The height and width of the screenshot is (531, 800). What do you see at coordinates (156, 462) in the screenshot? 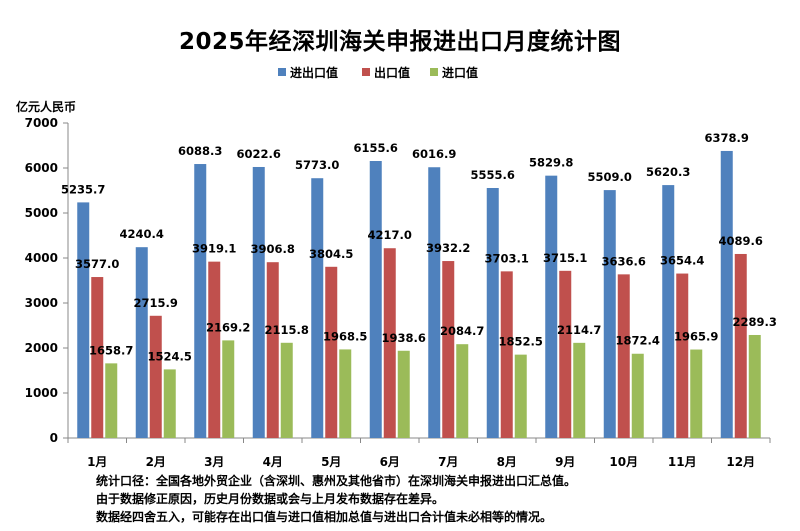
I see `x-tick-label: 2月` at bounding box center [156, 462].